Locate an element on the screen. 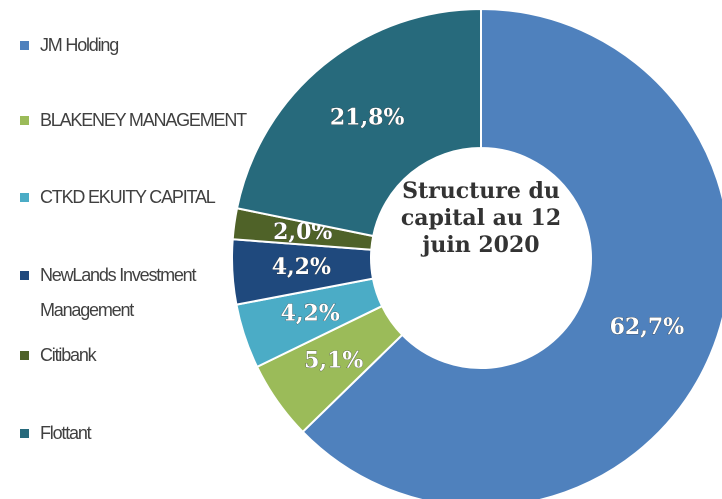  legend-item: BLAKENEY MANAGEMENT is located at coordinates (135, 120).